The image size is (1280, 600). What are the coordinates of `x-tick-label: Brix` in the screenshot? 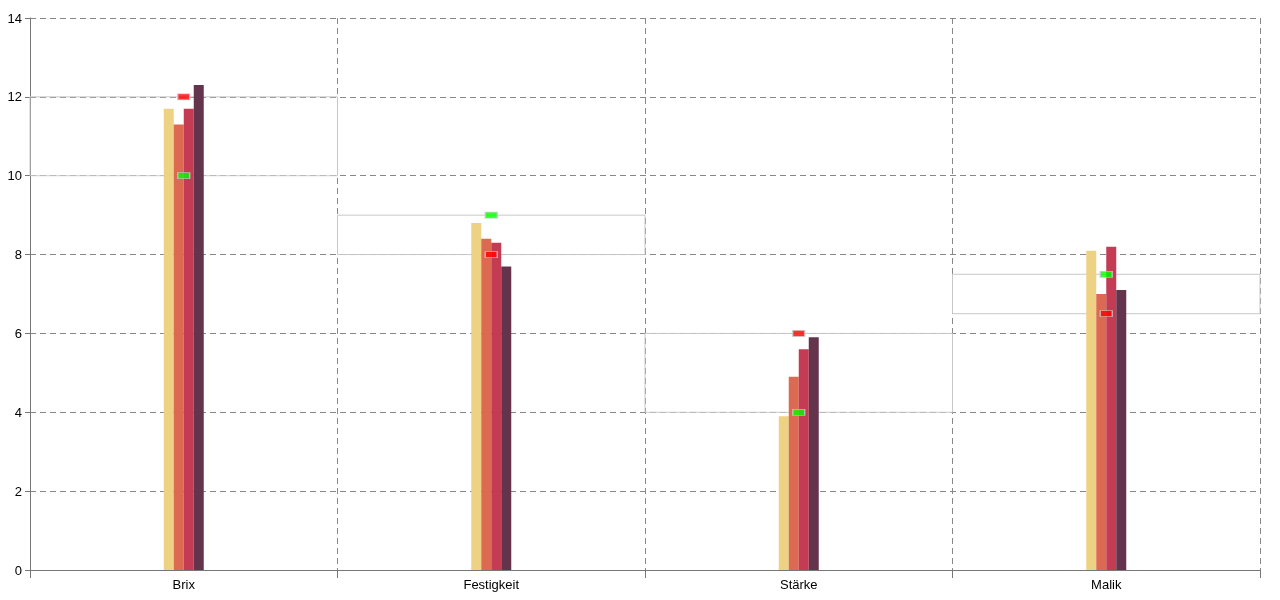 It's located at (184, 584).